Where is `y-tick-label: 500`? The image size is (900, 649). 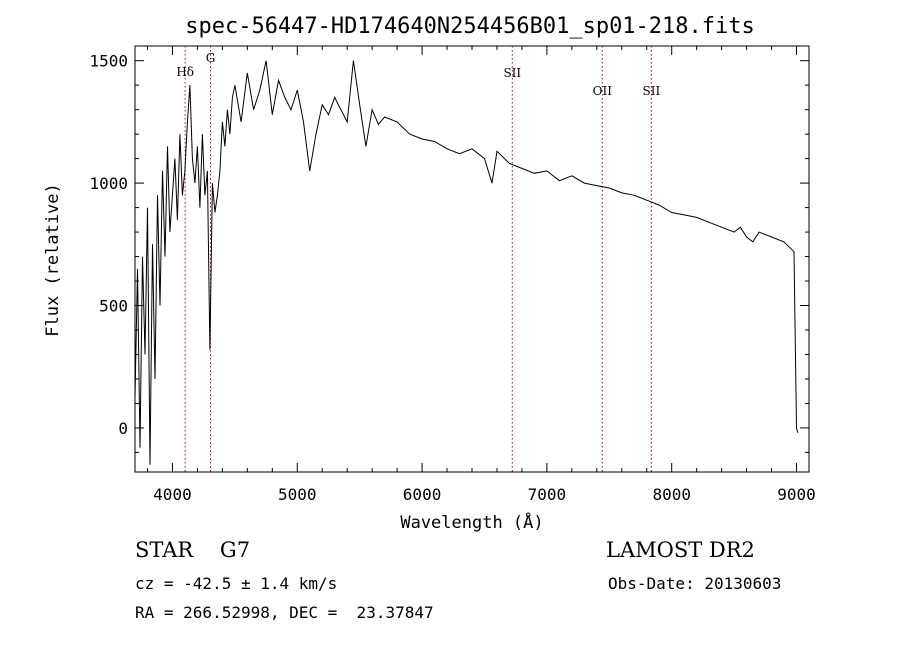
y-tick-label: 500 is located at coordinates (113, 306).